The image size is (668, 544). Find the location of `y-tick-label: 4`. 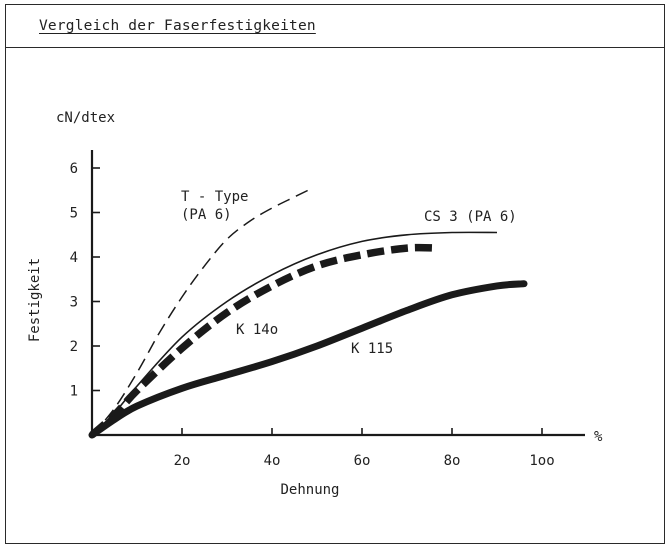

y-tick-label: 4 is located at coordinates (74, 258).